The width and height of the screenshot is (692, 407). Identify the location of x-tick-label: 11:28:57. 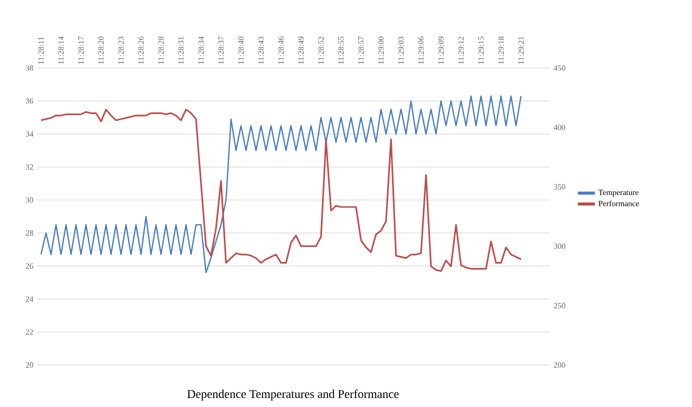
(361, 50).